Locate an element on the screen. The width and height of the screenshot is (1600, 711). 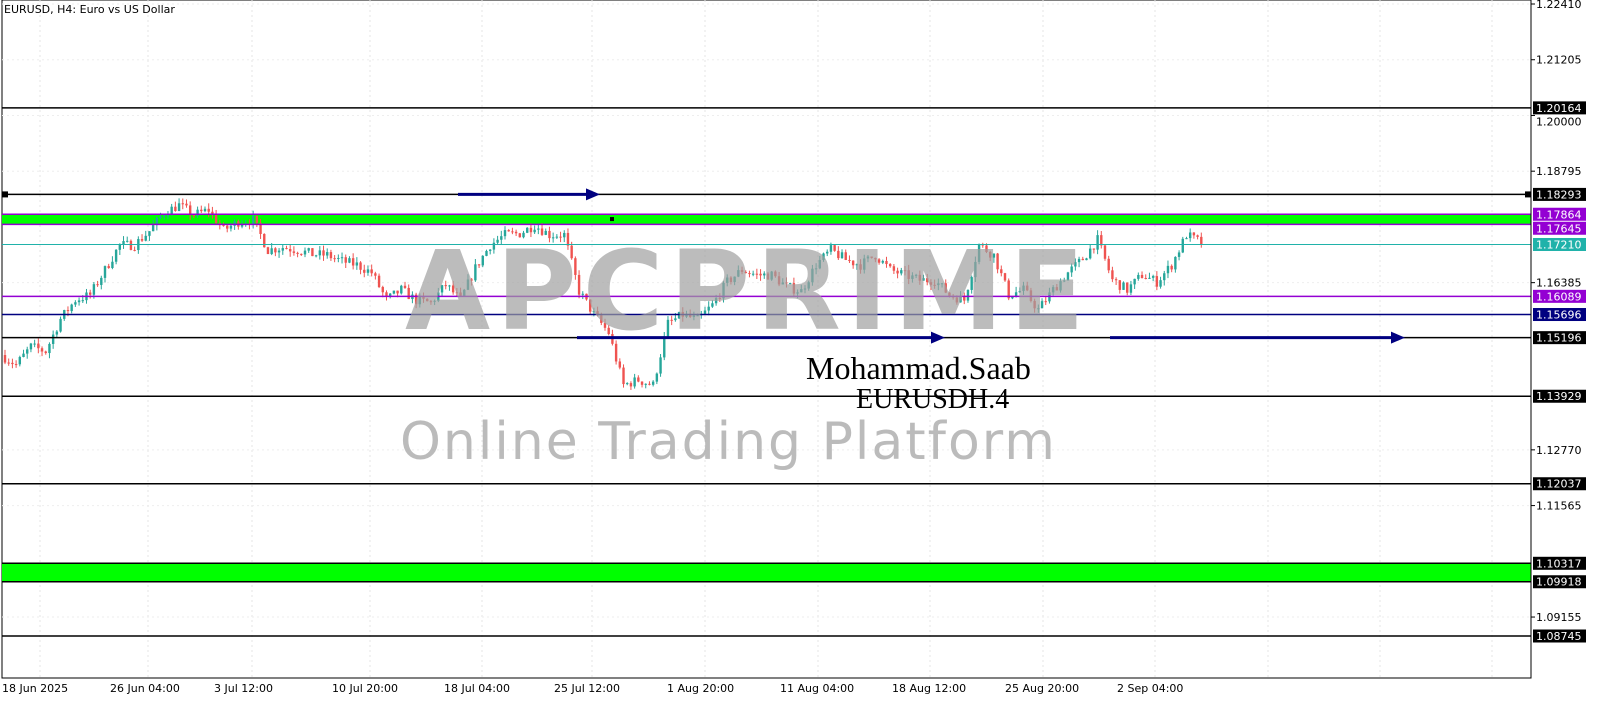
level-price-label: 1.13929 is located at coordinates (1559, 396).